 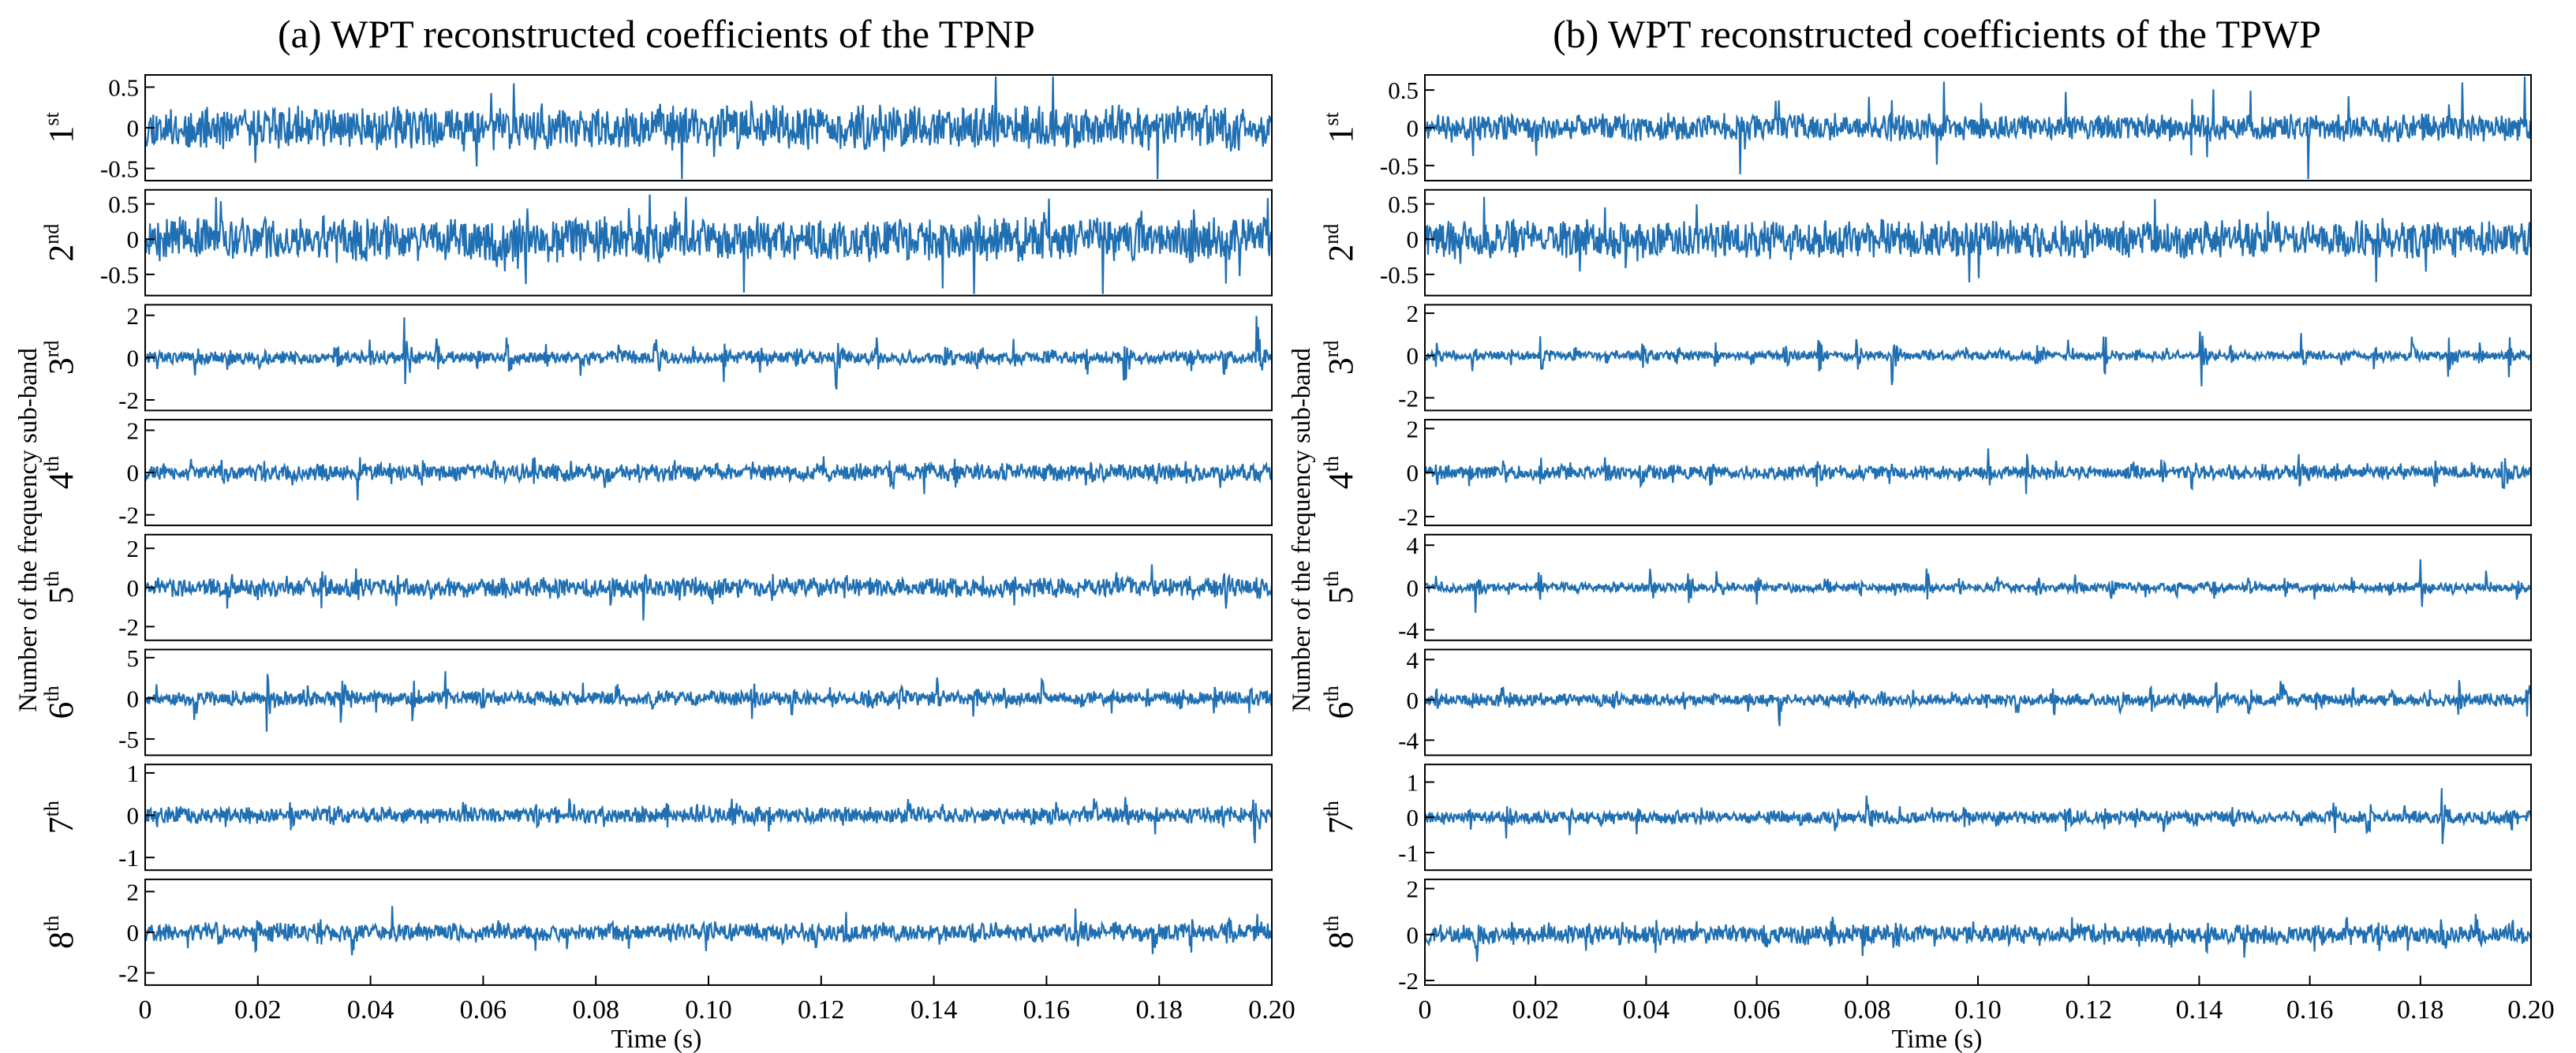 I want to click on subplot-5-ordinal-label: 5th, so click(x=60, y=587).